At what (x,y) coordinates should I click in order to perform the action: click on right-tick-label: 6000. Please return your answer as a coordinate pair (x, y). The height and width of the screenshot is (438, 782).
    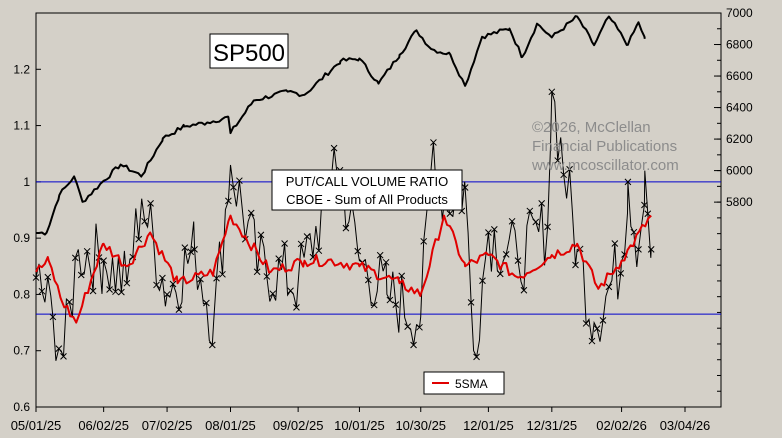
    Looking at the image, I should click on (739, 171).